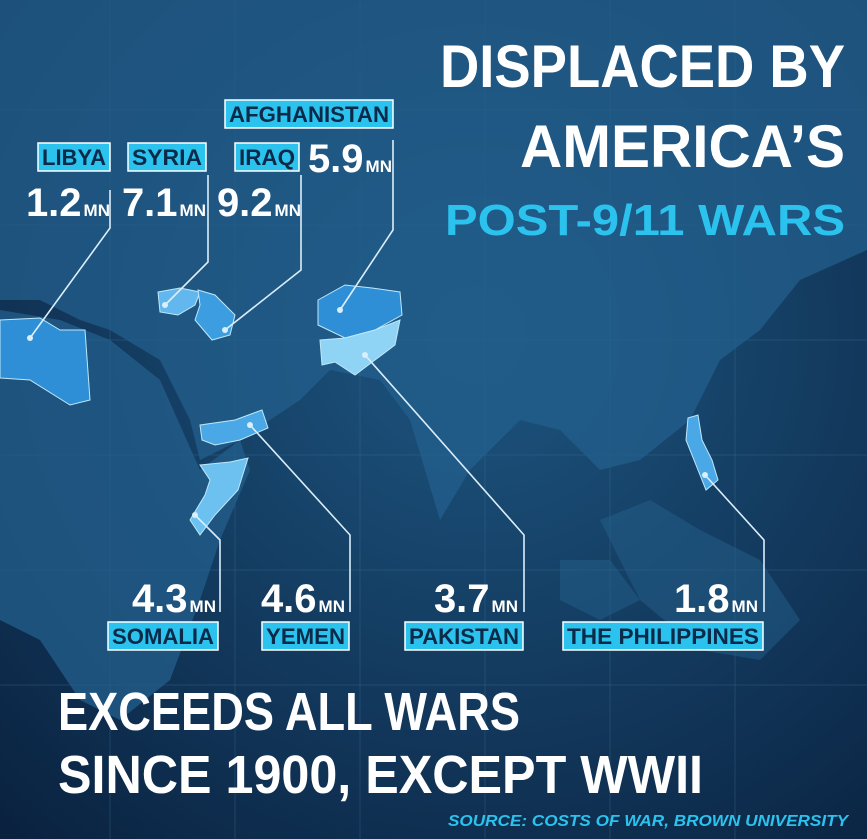 The width and height of the screenshot is (867, 839). I want to click on value-number: 3.7, so click(462, 599).